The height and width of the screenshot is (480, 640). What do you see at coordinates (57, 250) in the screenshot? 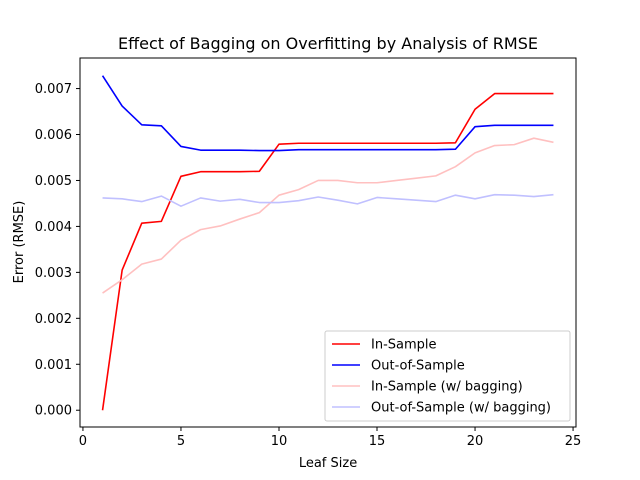
I see `y-axis-ticks: 0.000 0.001 0.002 0.003 0.004 0.005 0.006 0.007` at bounding box center [57, 250].